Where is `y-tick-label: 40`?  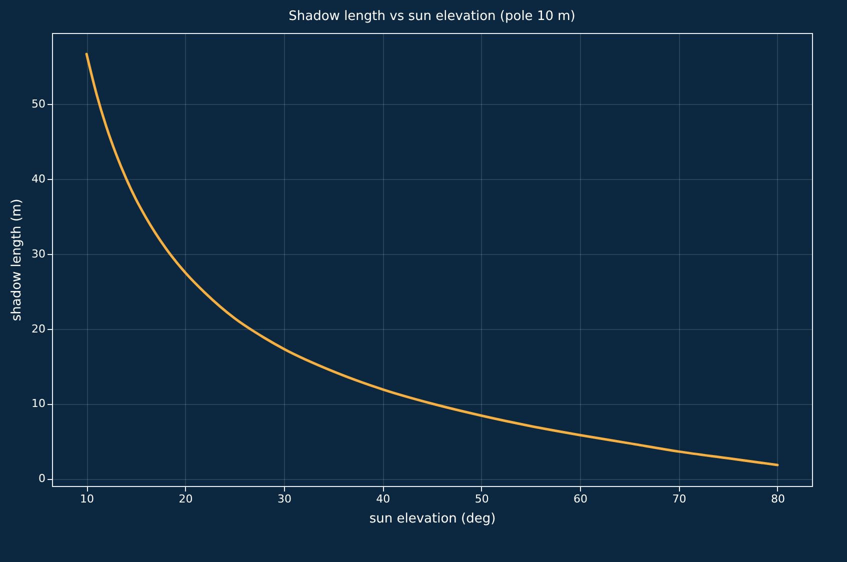
y-tick-label: 40 is located at coordinates (39, 179).